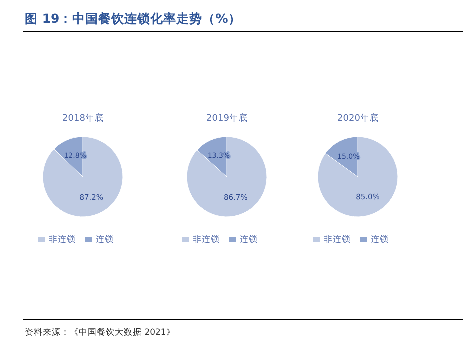 The height and width of the screenshot is (343, 463). What do you see at coordinates (100, 332) in the screenshot?
I see `text: 资料来源：《中国餐饮大数据 2021》` at bounding box center [100, 332].